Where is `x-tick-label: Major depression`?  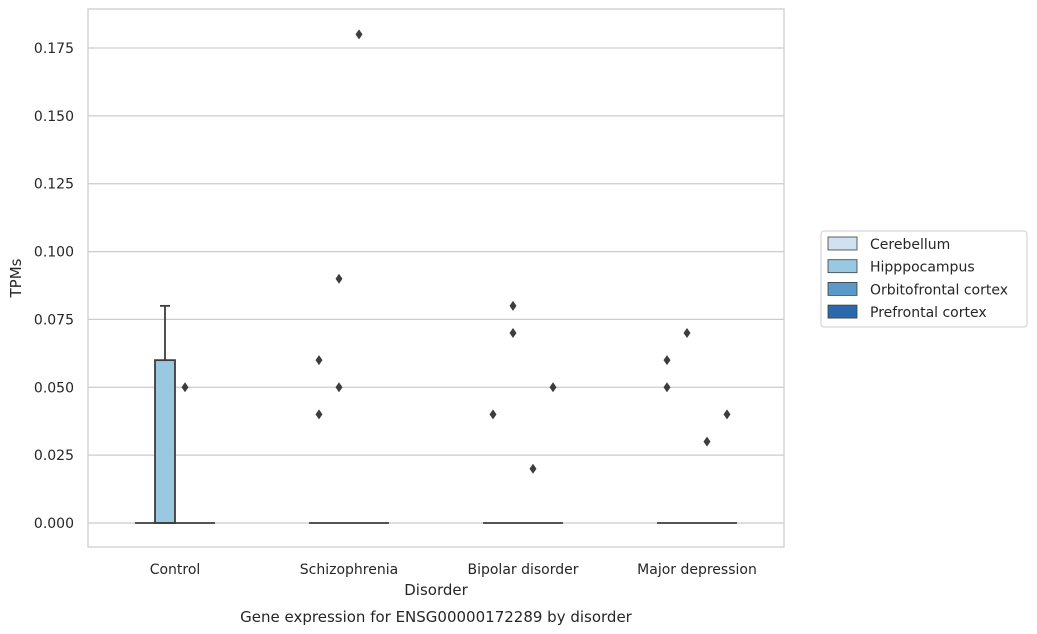 x-tick-label: Major depression is located at coordinates (697, 570).